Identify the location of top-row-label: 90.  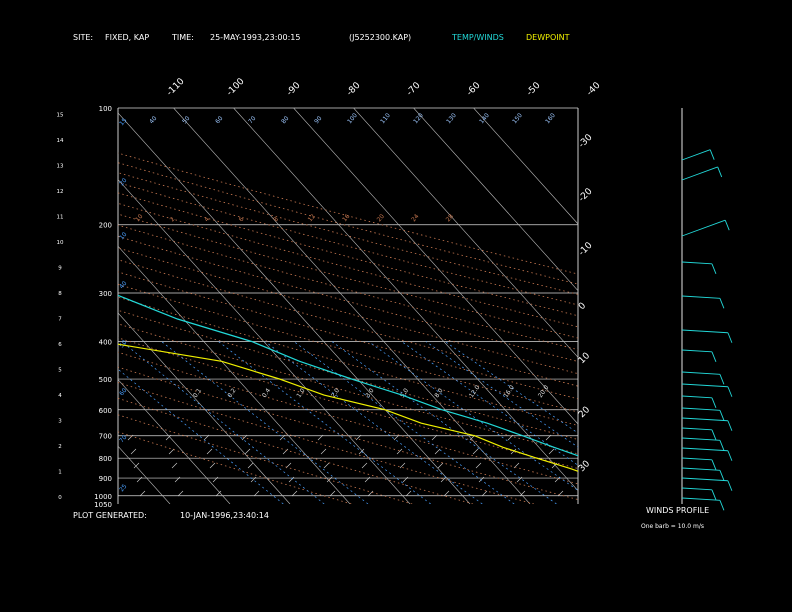
(318, 120).